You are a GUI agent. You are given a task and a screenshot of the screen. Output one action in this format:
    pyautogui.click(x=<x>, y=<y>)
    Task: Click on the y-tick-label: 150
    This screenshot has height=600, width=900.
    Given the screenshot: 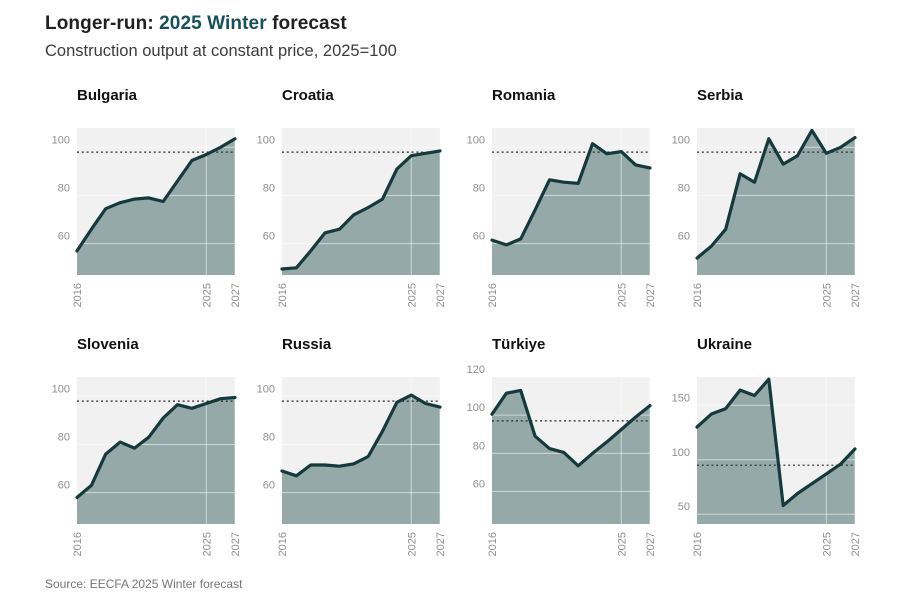 What is the action you would take?
    pyautogui.click(x=681, y=398)
    